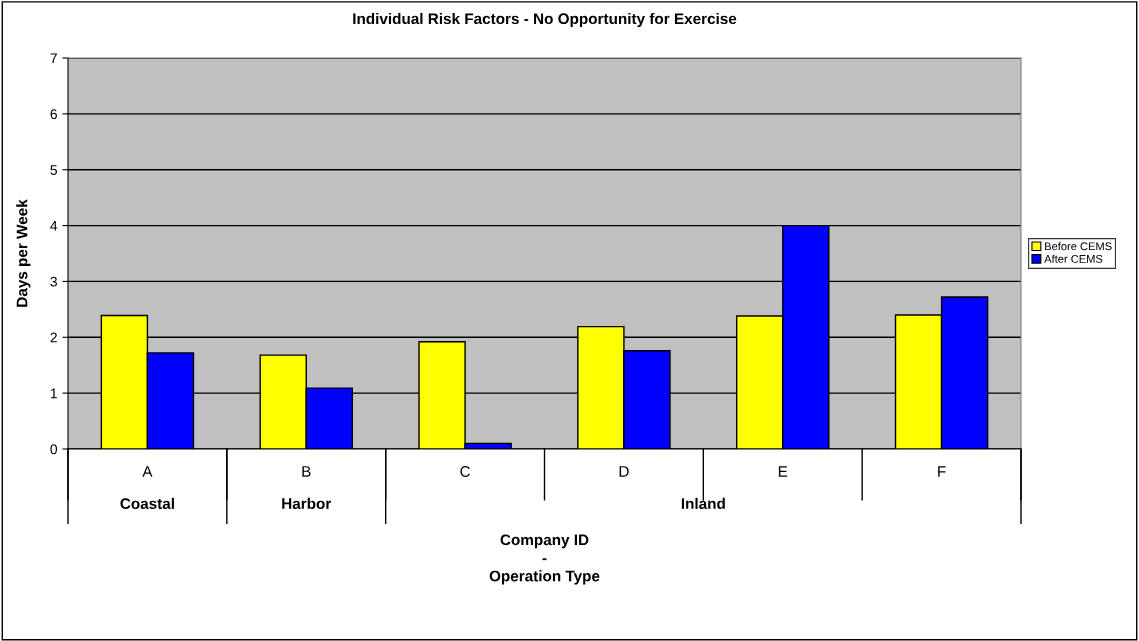 Image resolution: width=1139 pixels, height=641 pixels. I want to click on x-tick-label: D, so click(624, 471).